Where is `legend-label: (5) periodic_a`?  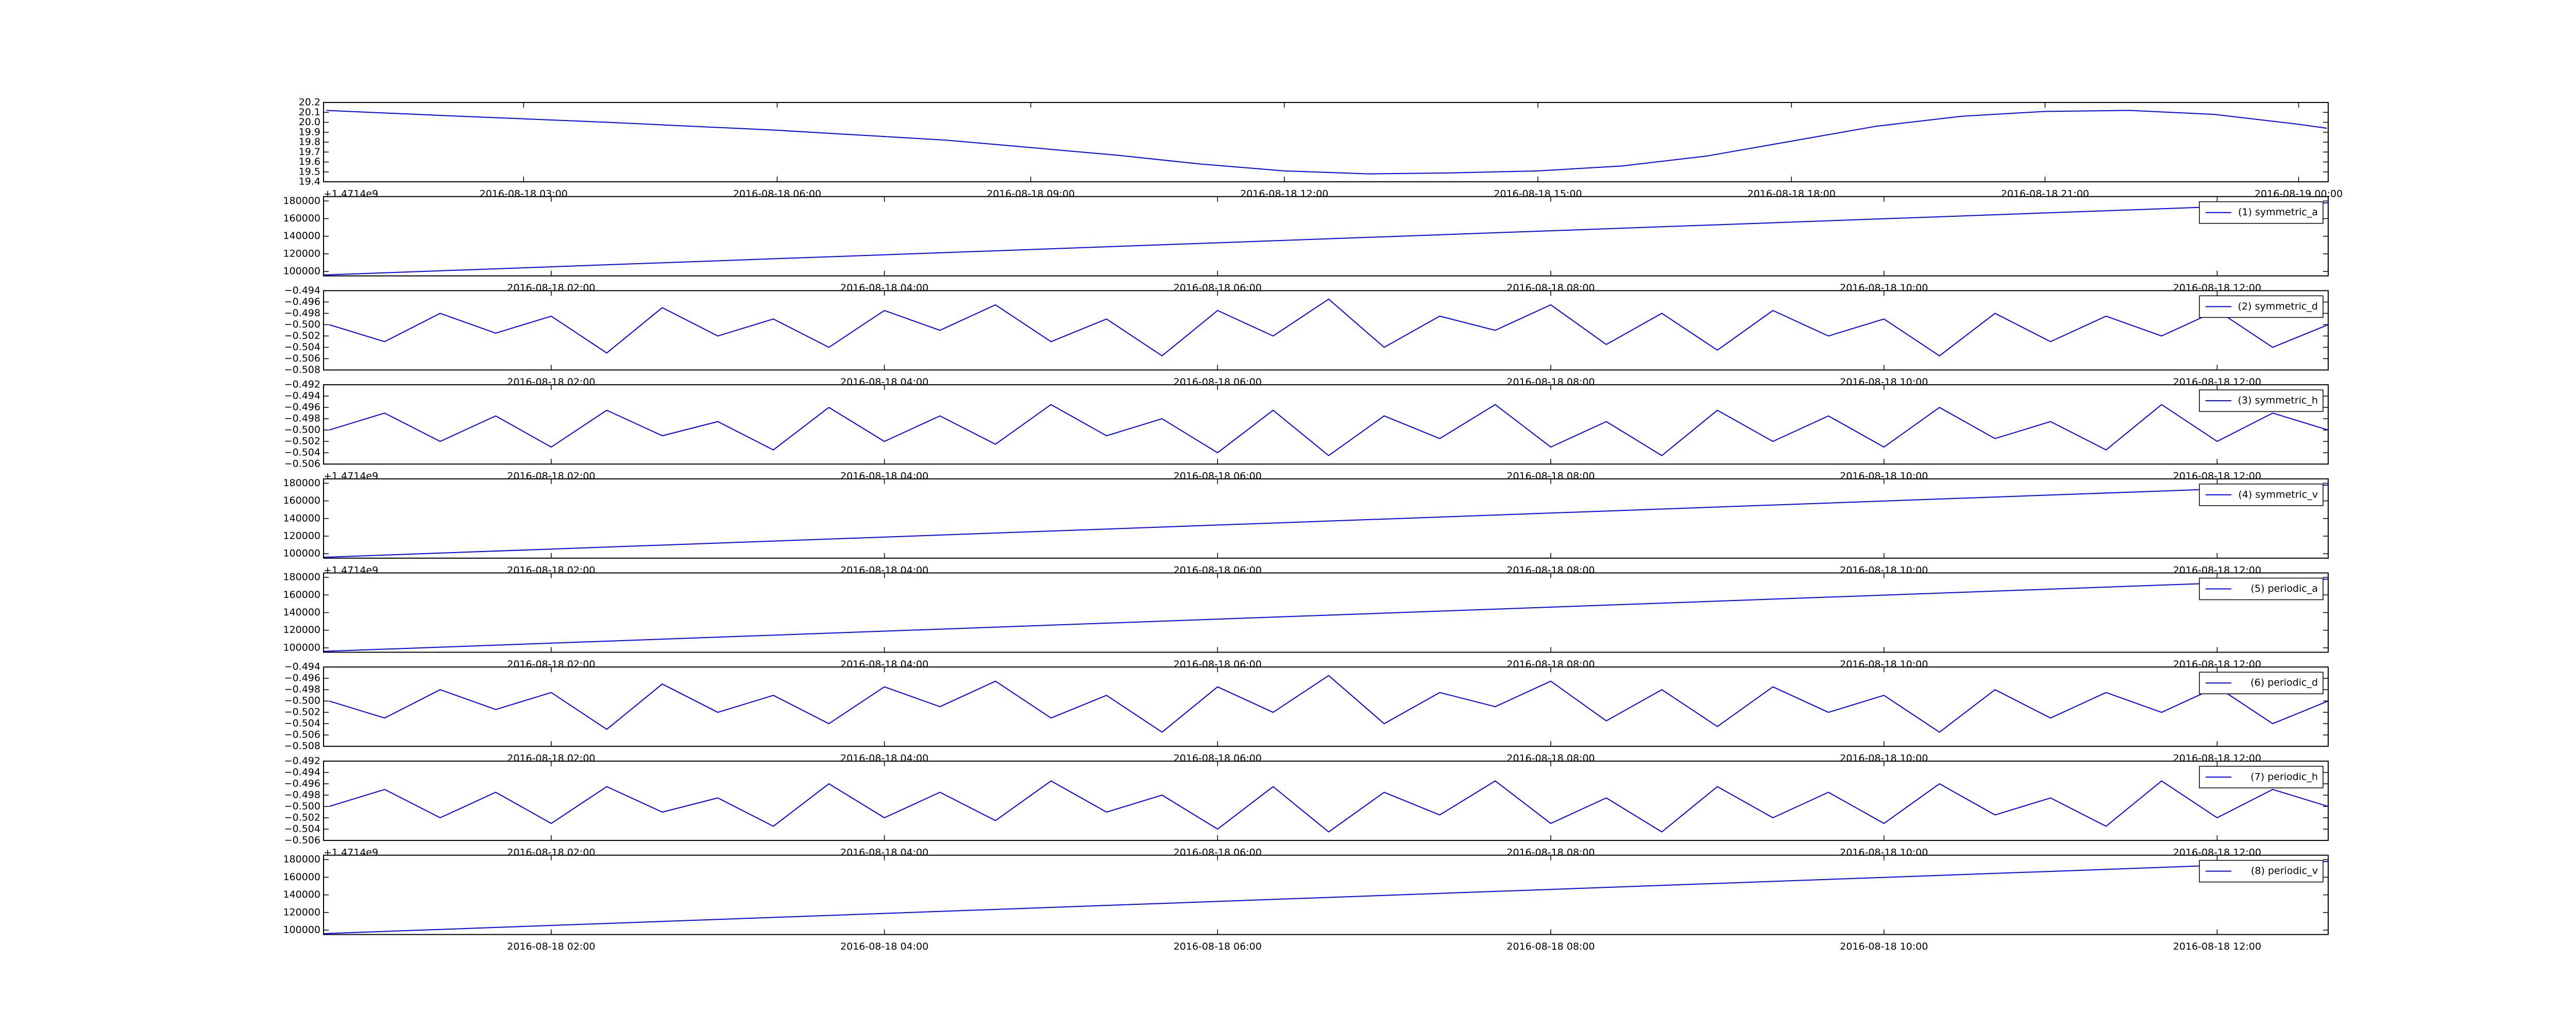 legend-label: (5) periodic_a is located at coordinates (2284, 588).